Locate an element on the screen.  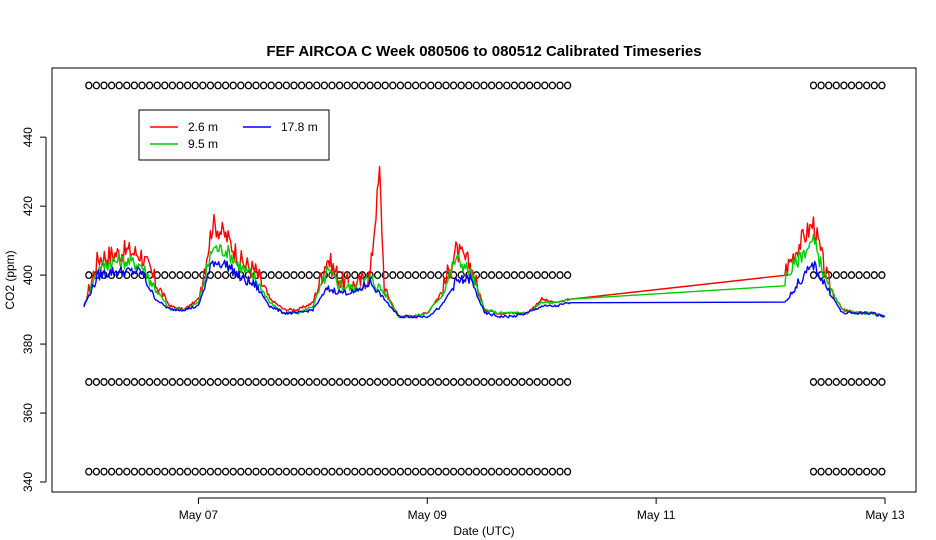
y-tick-label: 380 is located at coordinates (28, 344).